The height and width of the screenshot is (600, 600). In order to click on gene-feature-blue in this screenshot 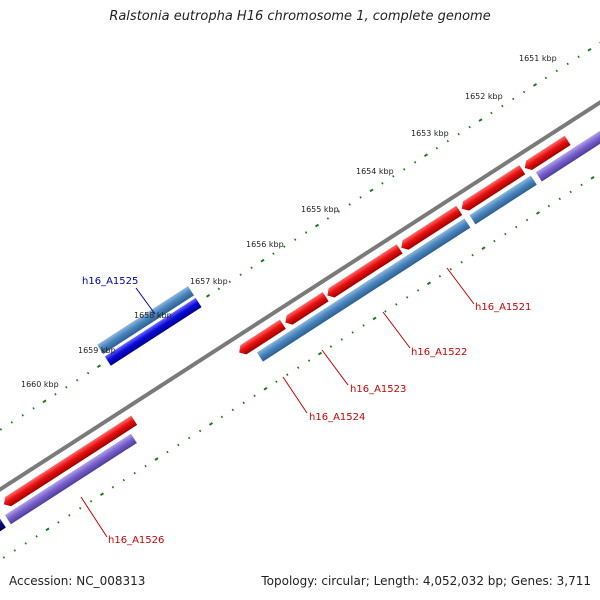, I will do `click(153, 331)`.